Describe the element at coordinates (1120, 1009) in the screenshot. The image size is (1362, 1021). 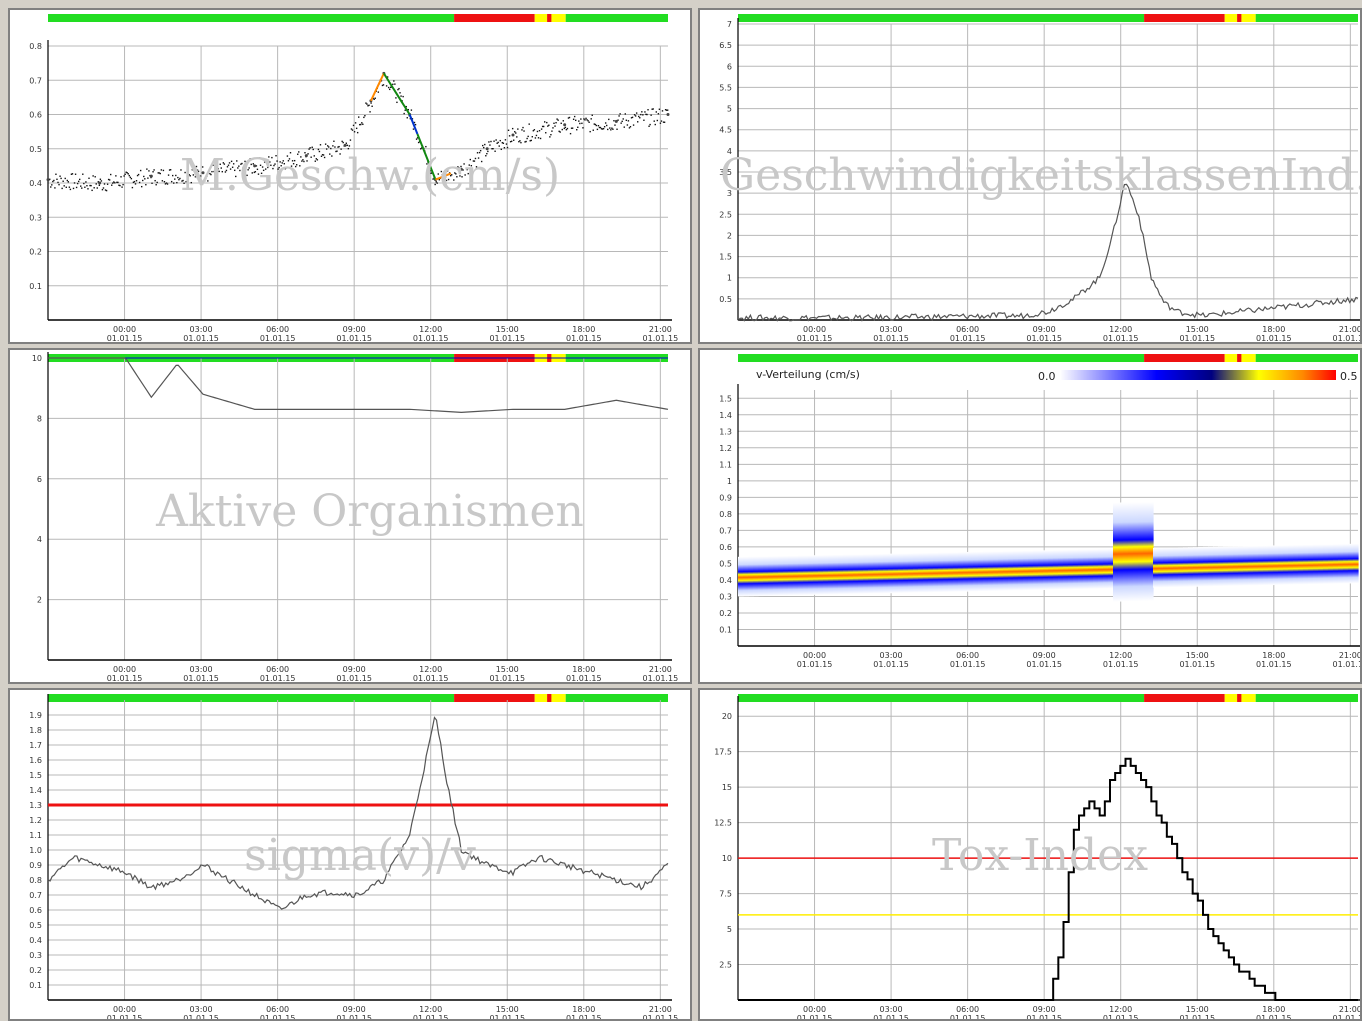
I see `x-tick-label: 12:00` at that location.